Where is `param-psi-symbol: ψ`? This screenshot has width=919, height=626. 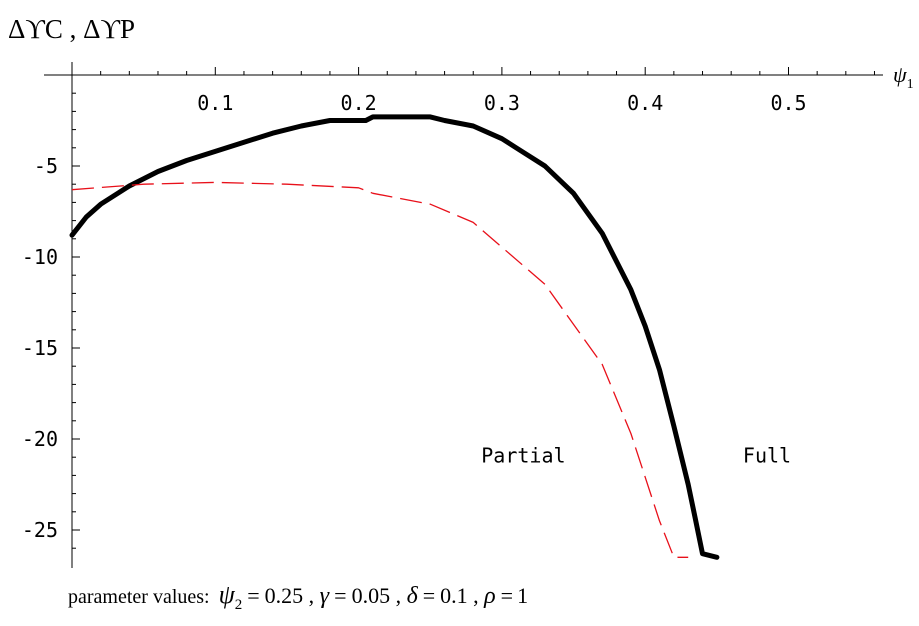
param-psi-symbol: ψ is located at coordinates (227, 594).